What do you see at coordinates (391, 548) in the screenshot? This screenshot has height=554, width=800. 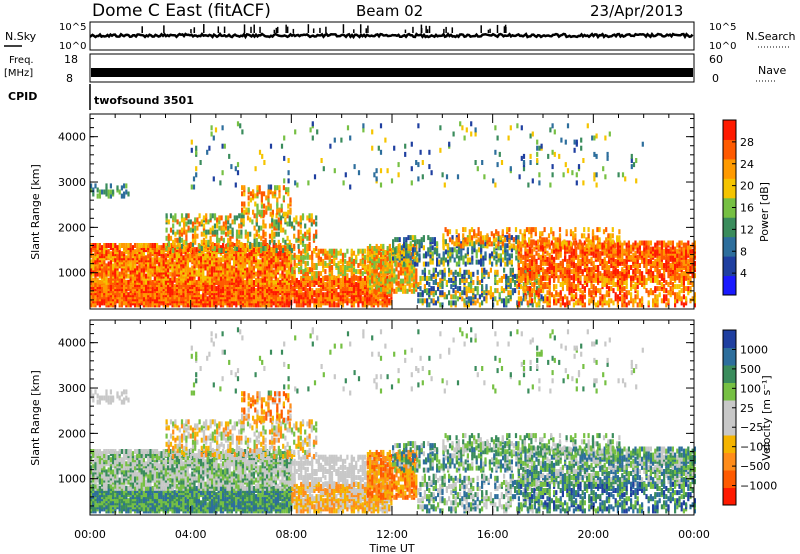 I see `x-axis-label: Time UT` at bounding box center [391, 548].